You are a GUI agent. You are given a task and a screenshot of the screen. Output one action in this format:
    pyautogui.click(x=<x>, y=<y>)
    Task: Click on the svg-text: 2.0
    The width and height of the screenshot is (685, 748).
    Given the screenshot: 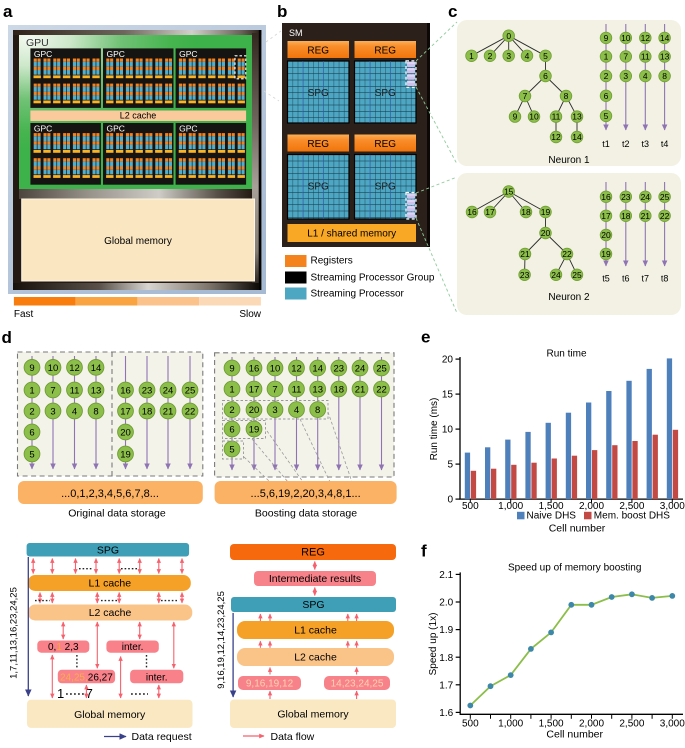 What is the action you would take?
    pyautogui.click(x=446, y=603)
    